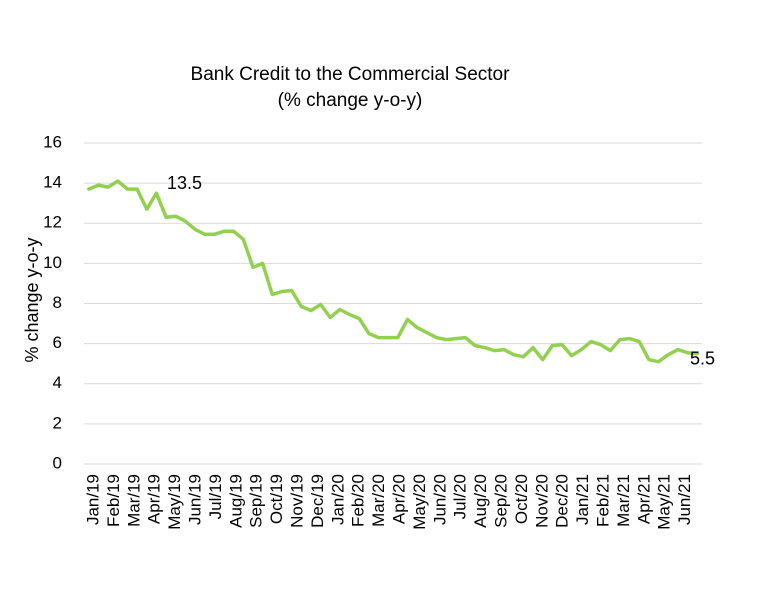  Describe the element at coordinates (358, 500) in the screenshot. I see `x-tick-label: Feb/20` at that location.